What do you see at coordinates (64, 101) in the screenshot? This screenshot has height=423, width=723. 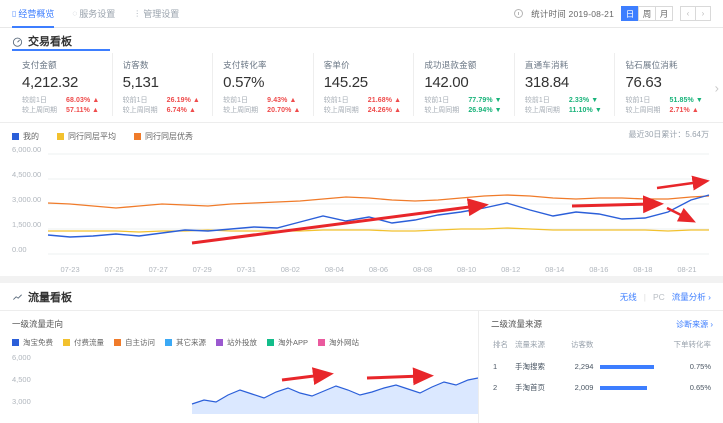 I see `comparison-row: 较前1日 68.03% ▲` at bounding box center [64, 101].